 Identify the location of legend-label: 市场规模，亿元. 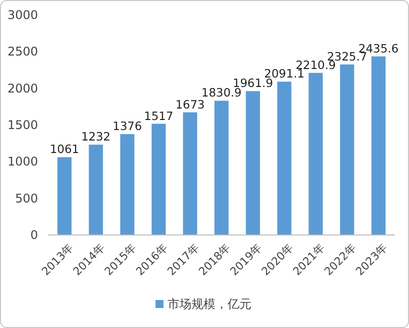
(210, 304).